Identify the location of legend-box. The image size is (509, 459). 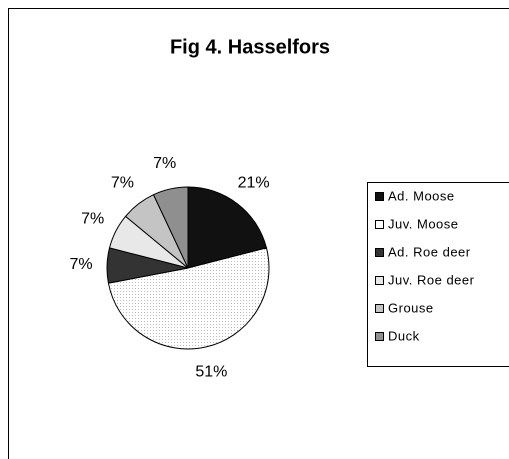
(438, 274).